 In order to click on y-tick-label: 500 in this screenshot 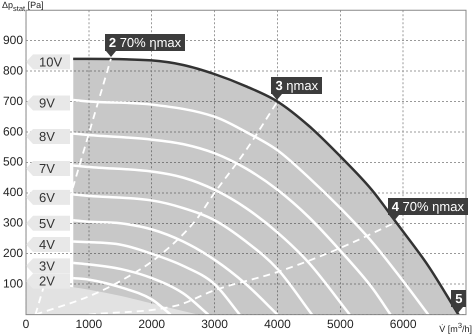, I will do `click(13, 161)`.